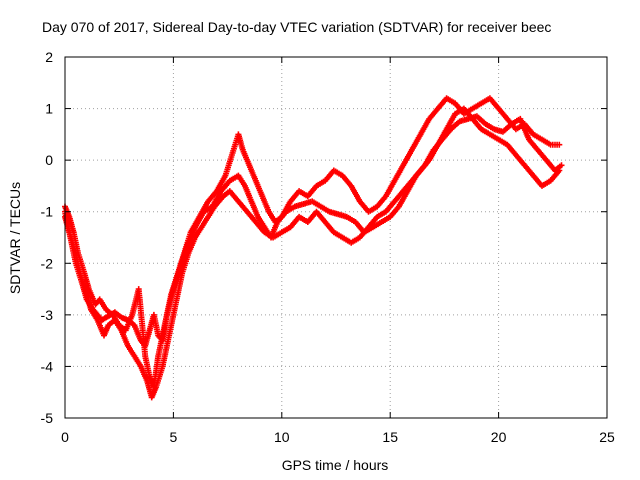 The width and height of the screenshot is (640, 480). I want to click on y-tick-label: -2, so click(47, 263).